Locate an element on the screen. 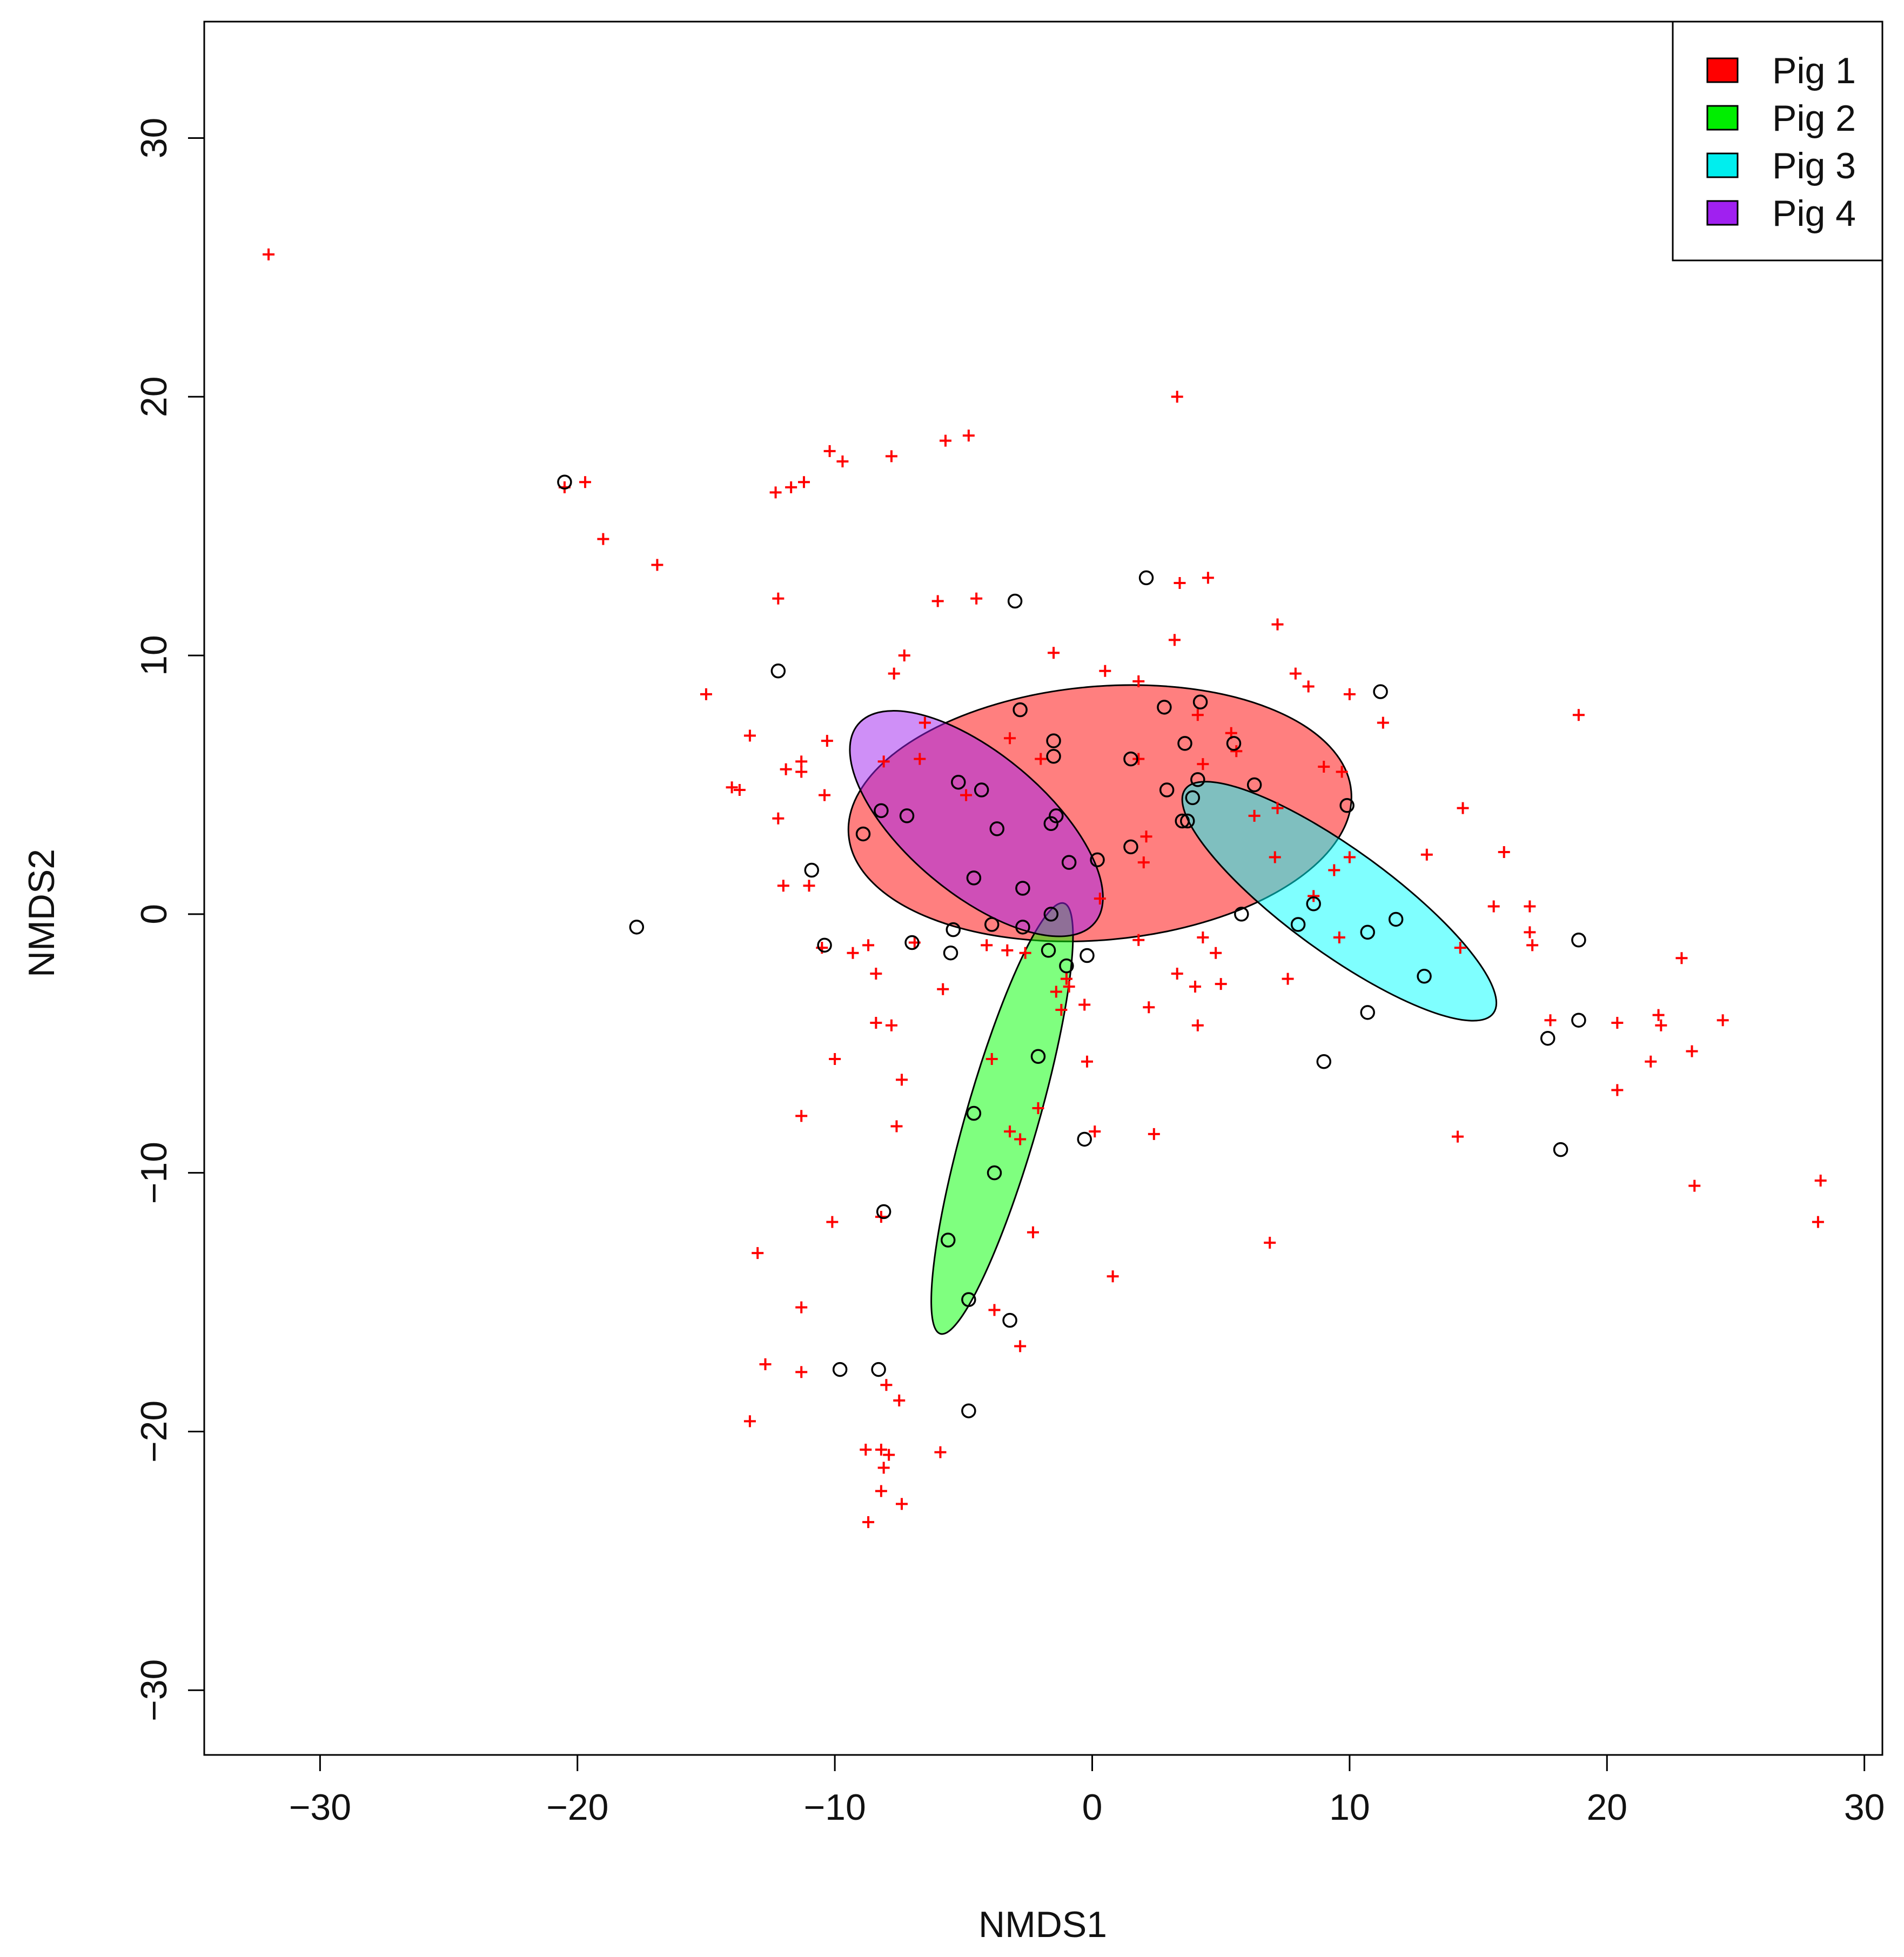 This screenshot has width=1904, height=1957. y-tick-label: 20 is located at coordinates (154, 396).